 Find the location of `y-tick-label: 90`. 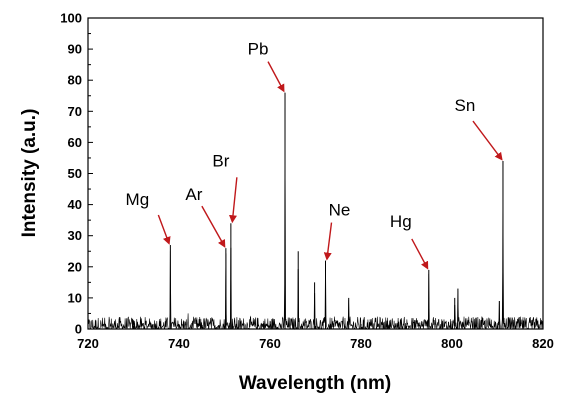

y-tick-label: 90 is located at coordinates (75, 49).